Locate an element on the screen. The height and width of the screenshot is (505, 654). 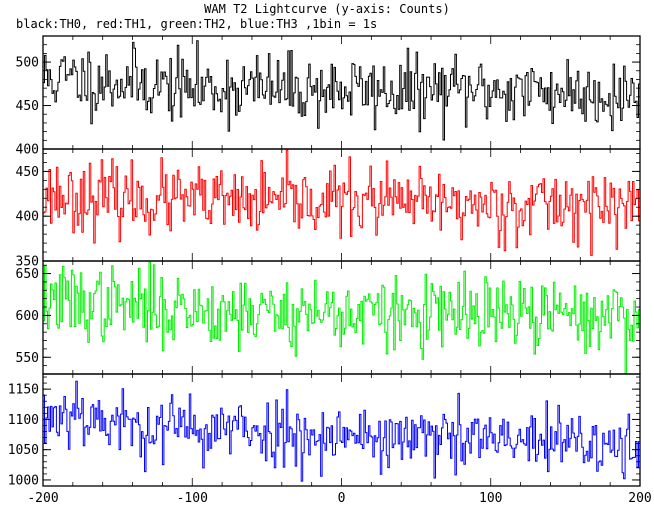
y-tick-label: 500 is located at coordinates (27, 63).